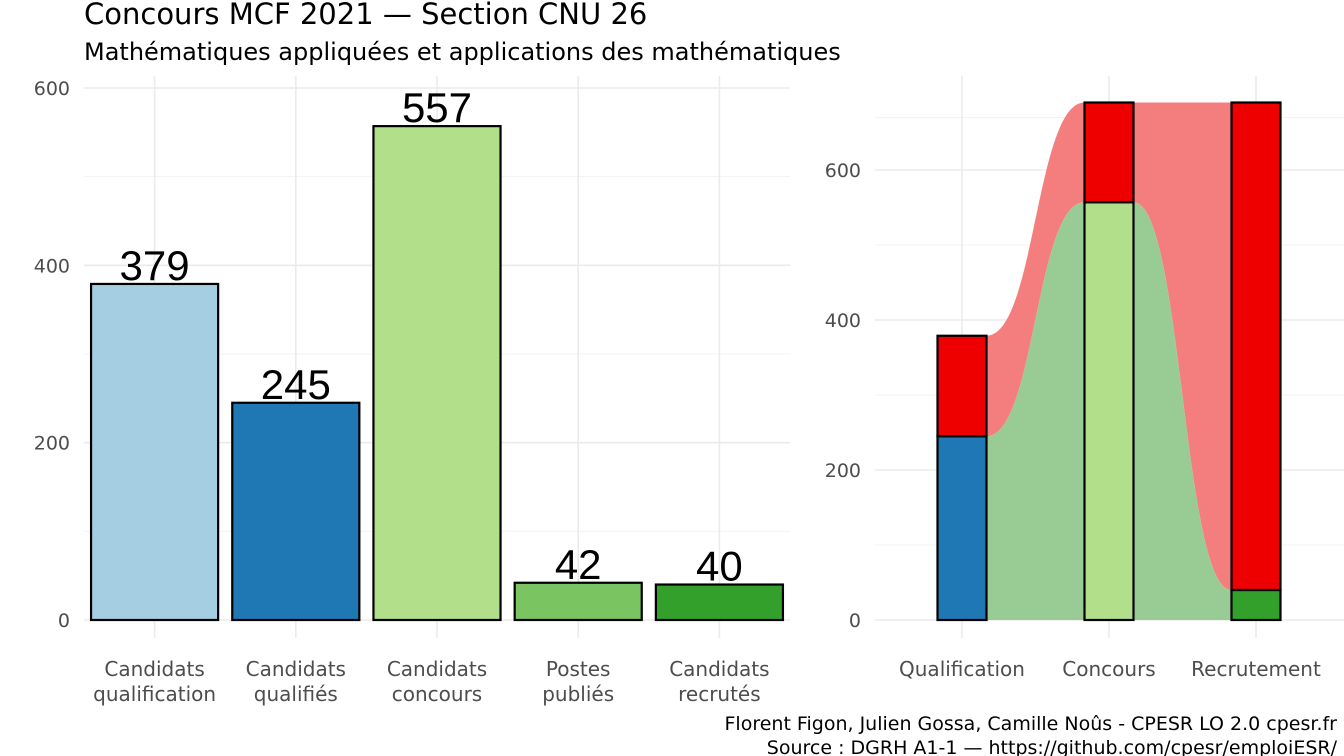 Image resolution: width=1344 pixels, height=756 pixels. I want to click on left-x-tick-label: Candidats recrutés, so click(719, 681).